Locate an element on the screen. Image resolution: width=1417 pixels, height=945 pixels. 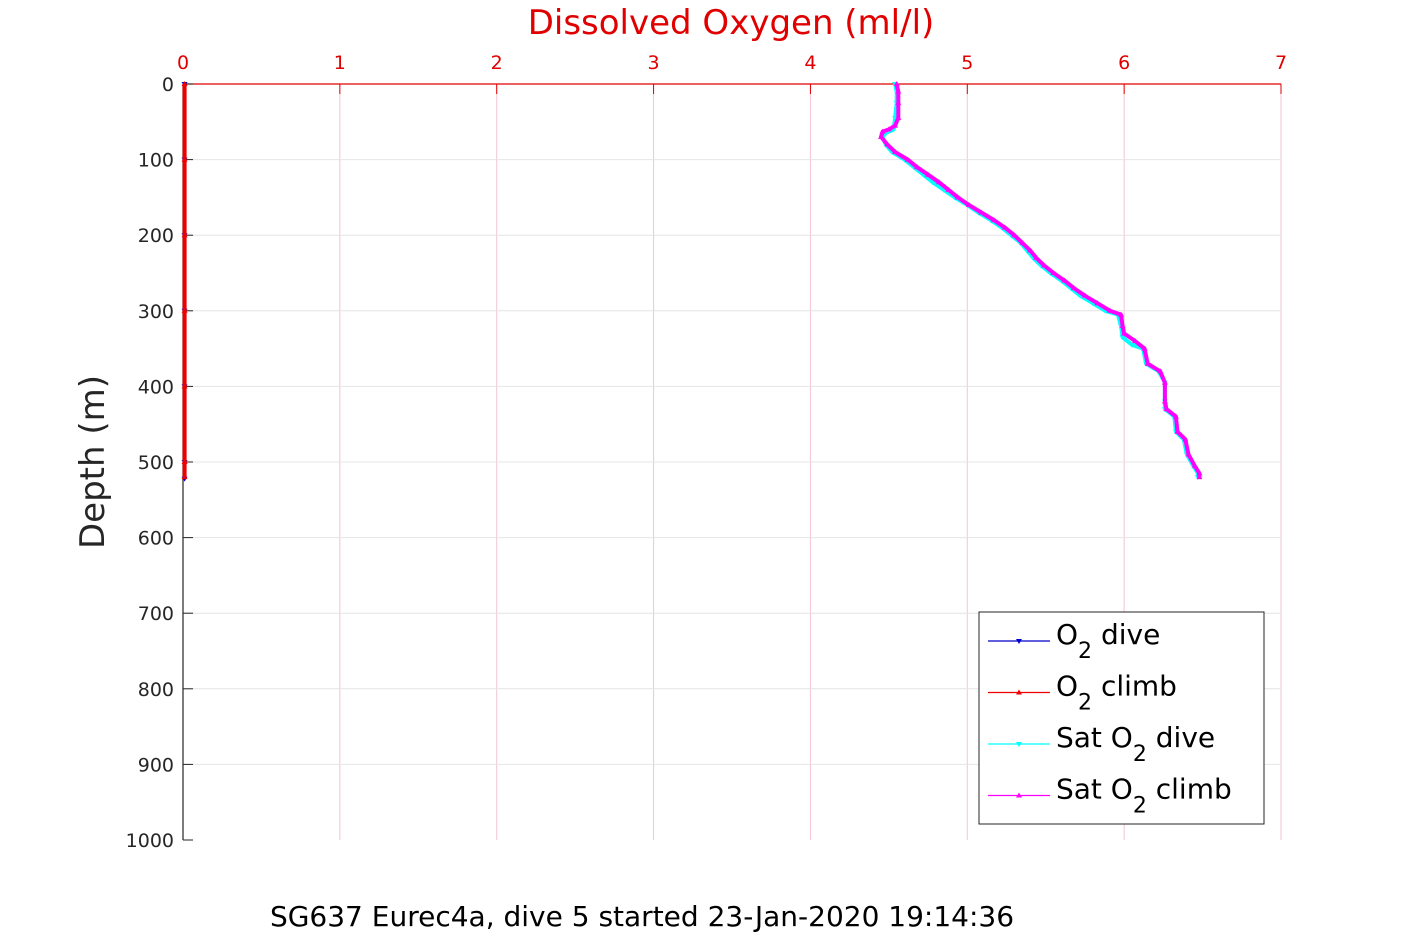
y-tick-label: 700 is located at coordinates (156, 614).